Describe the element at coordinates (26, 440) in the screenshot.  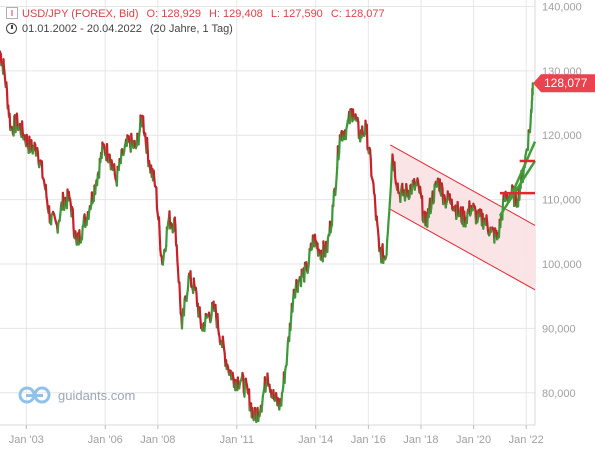
I see `x-tick-label: Jan '03` at that location.